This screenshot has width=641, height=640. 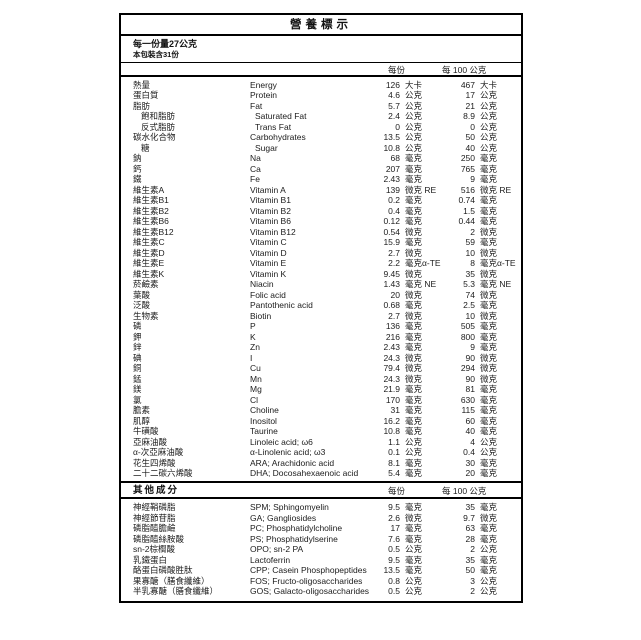 What do you see at coordinates (321, 442) in the screenshot?
I see `nutrient-row: 亞麻油酸 Linoleic acid; ω6 1.1 公克 4 公克` at bounding box center [321, 442].